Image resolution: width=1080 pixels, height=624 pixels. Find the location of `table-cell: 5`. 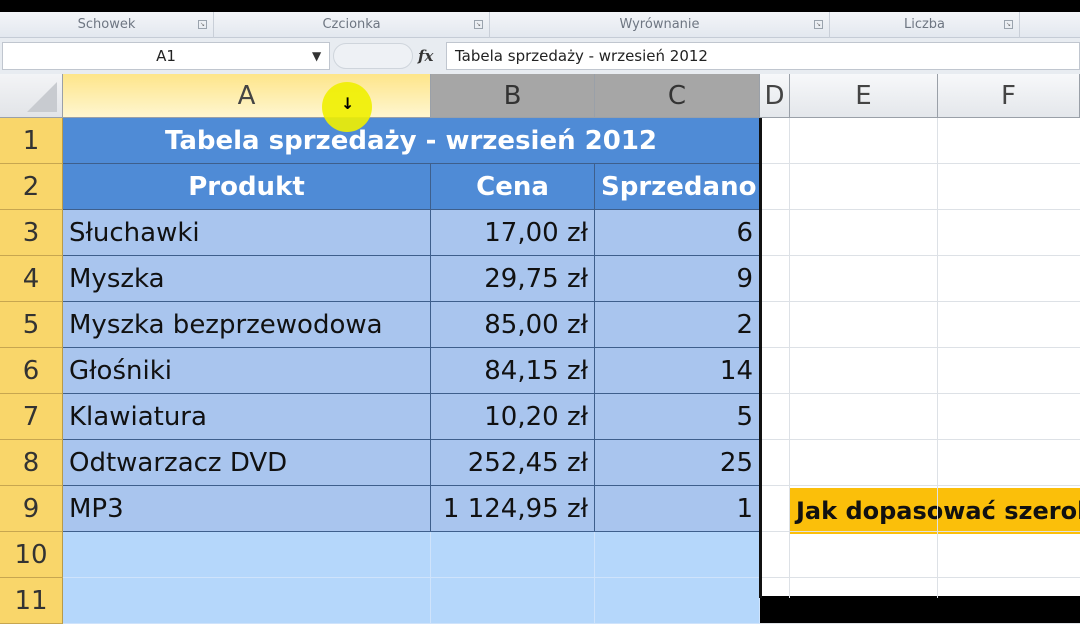

table-cell: 5 is located at coordinates (677, 417).